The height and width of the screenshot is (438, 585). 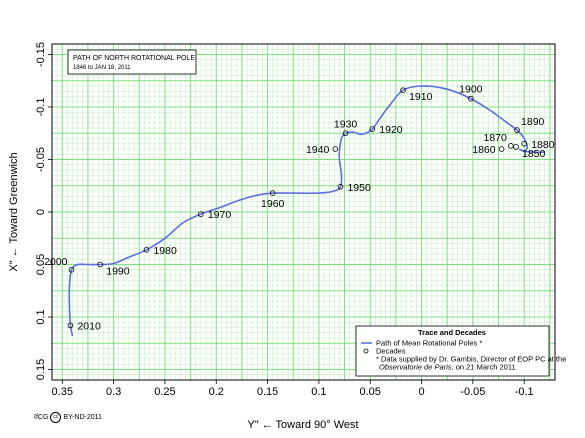 What do you see at coordinates (421, 97) in the screenshot?
I see `decade-label: 1910` at bounding box center [421, 97].